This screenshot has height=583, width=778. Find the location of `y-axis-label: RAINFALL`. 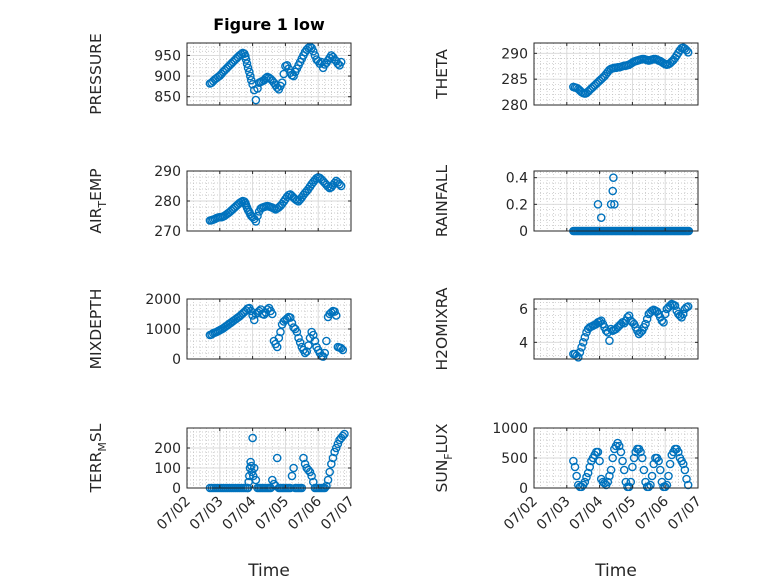

y-axis-label: RAINFALL is located at coordinates (442, 200).